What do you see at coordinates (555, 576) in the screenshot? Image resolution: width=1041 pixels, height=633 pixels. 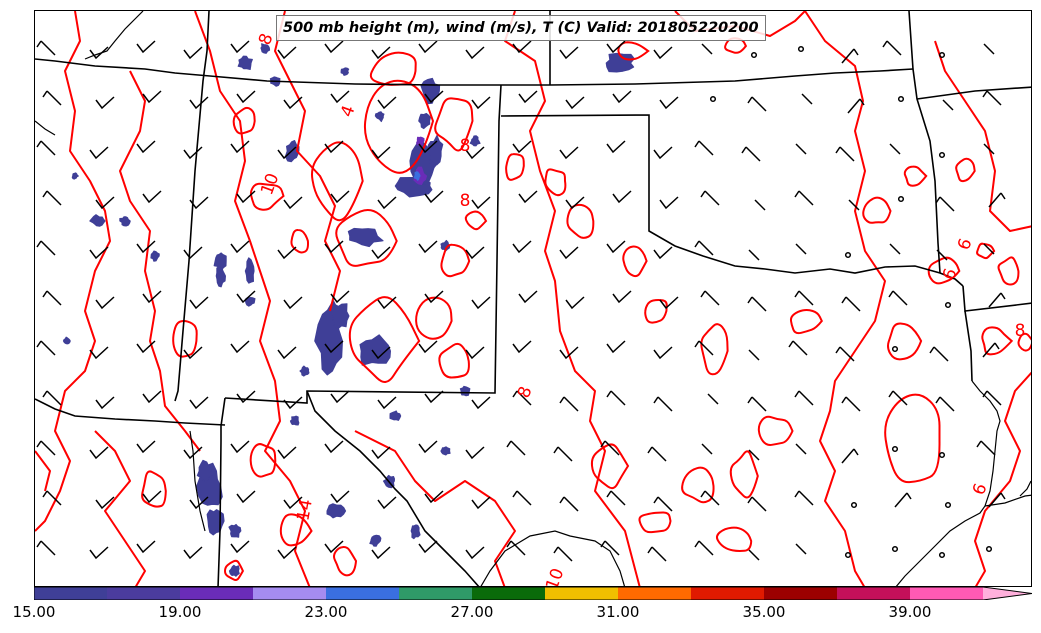 I see `contour-label: 10` at bounding box center [555, 576].